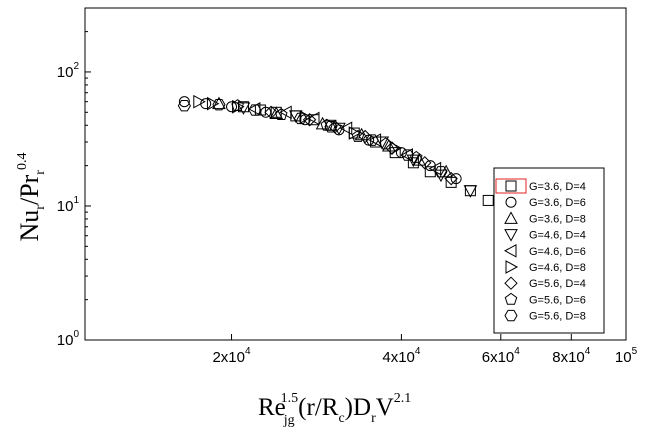 The image size is (646, 447). Describe the element at coordinates (557, 268) in the screenshot. I see `legend-label: G=4.6, D=8` at that location.